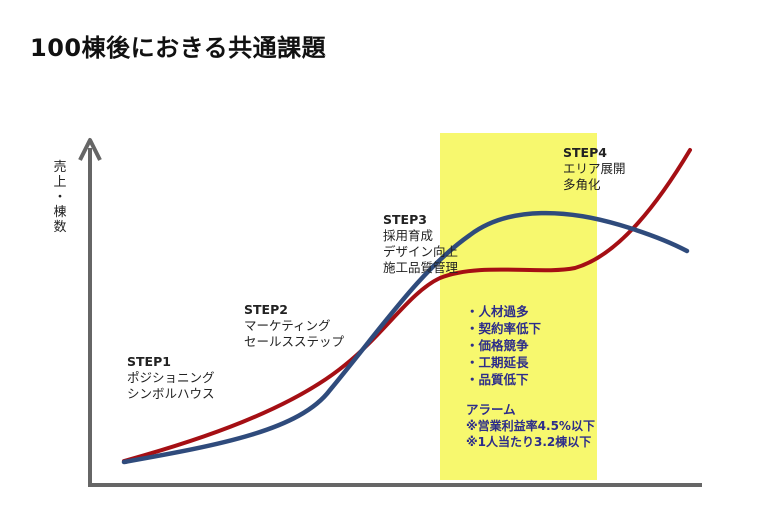 This screenshot has height=531, width=771. I want to click on issue-item: ・品質低下, so click(497, 379).